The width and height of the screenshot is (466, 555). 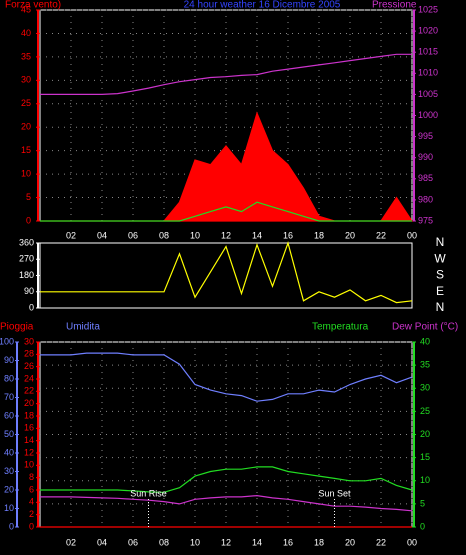 I want to click on annotation-label: Sun Rise, so click(x=148, y=493).